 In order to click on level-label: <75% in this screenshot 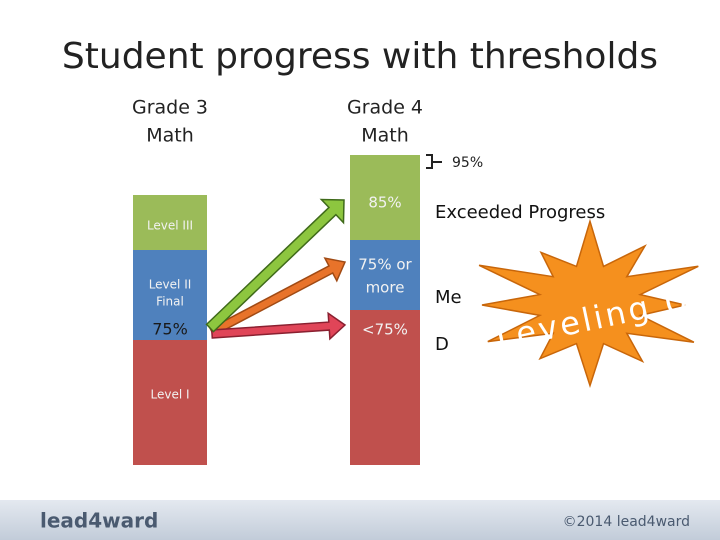, I will do `click(385, 330)`.